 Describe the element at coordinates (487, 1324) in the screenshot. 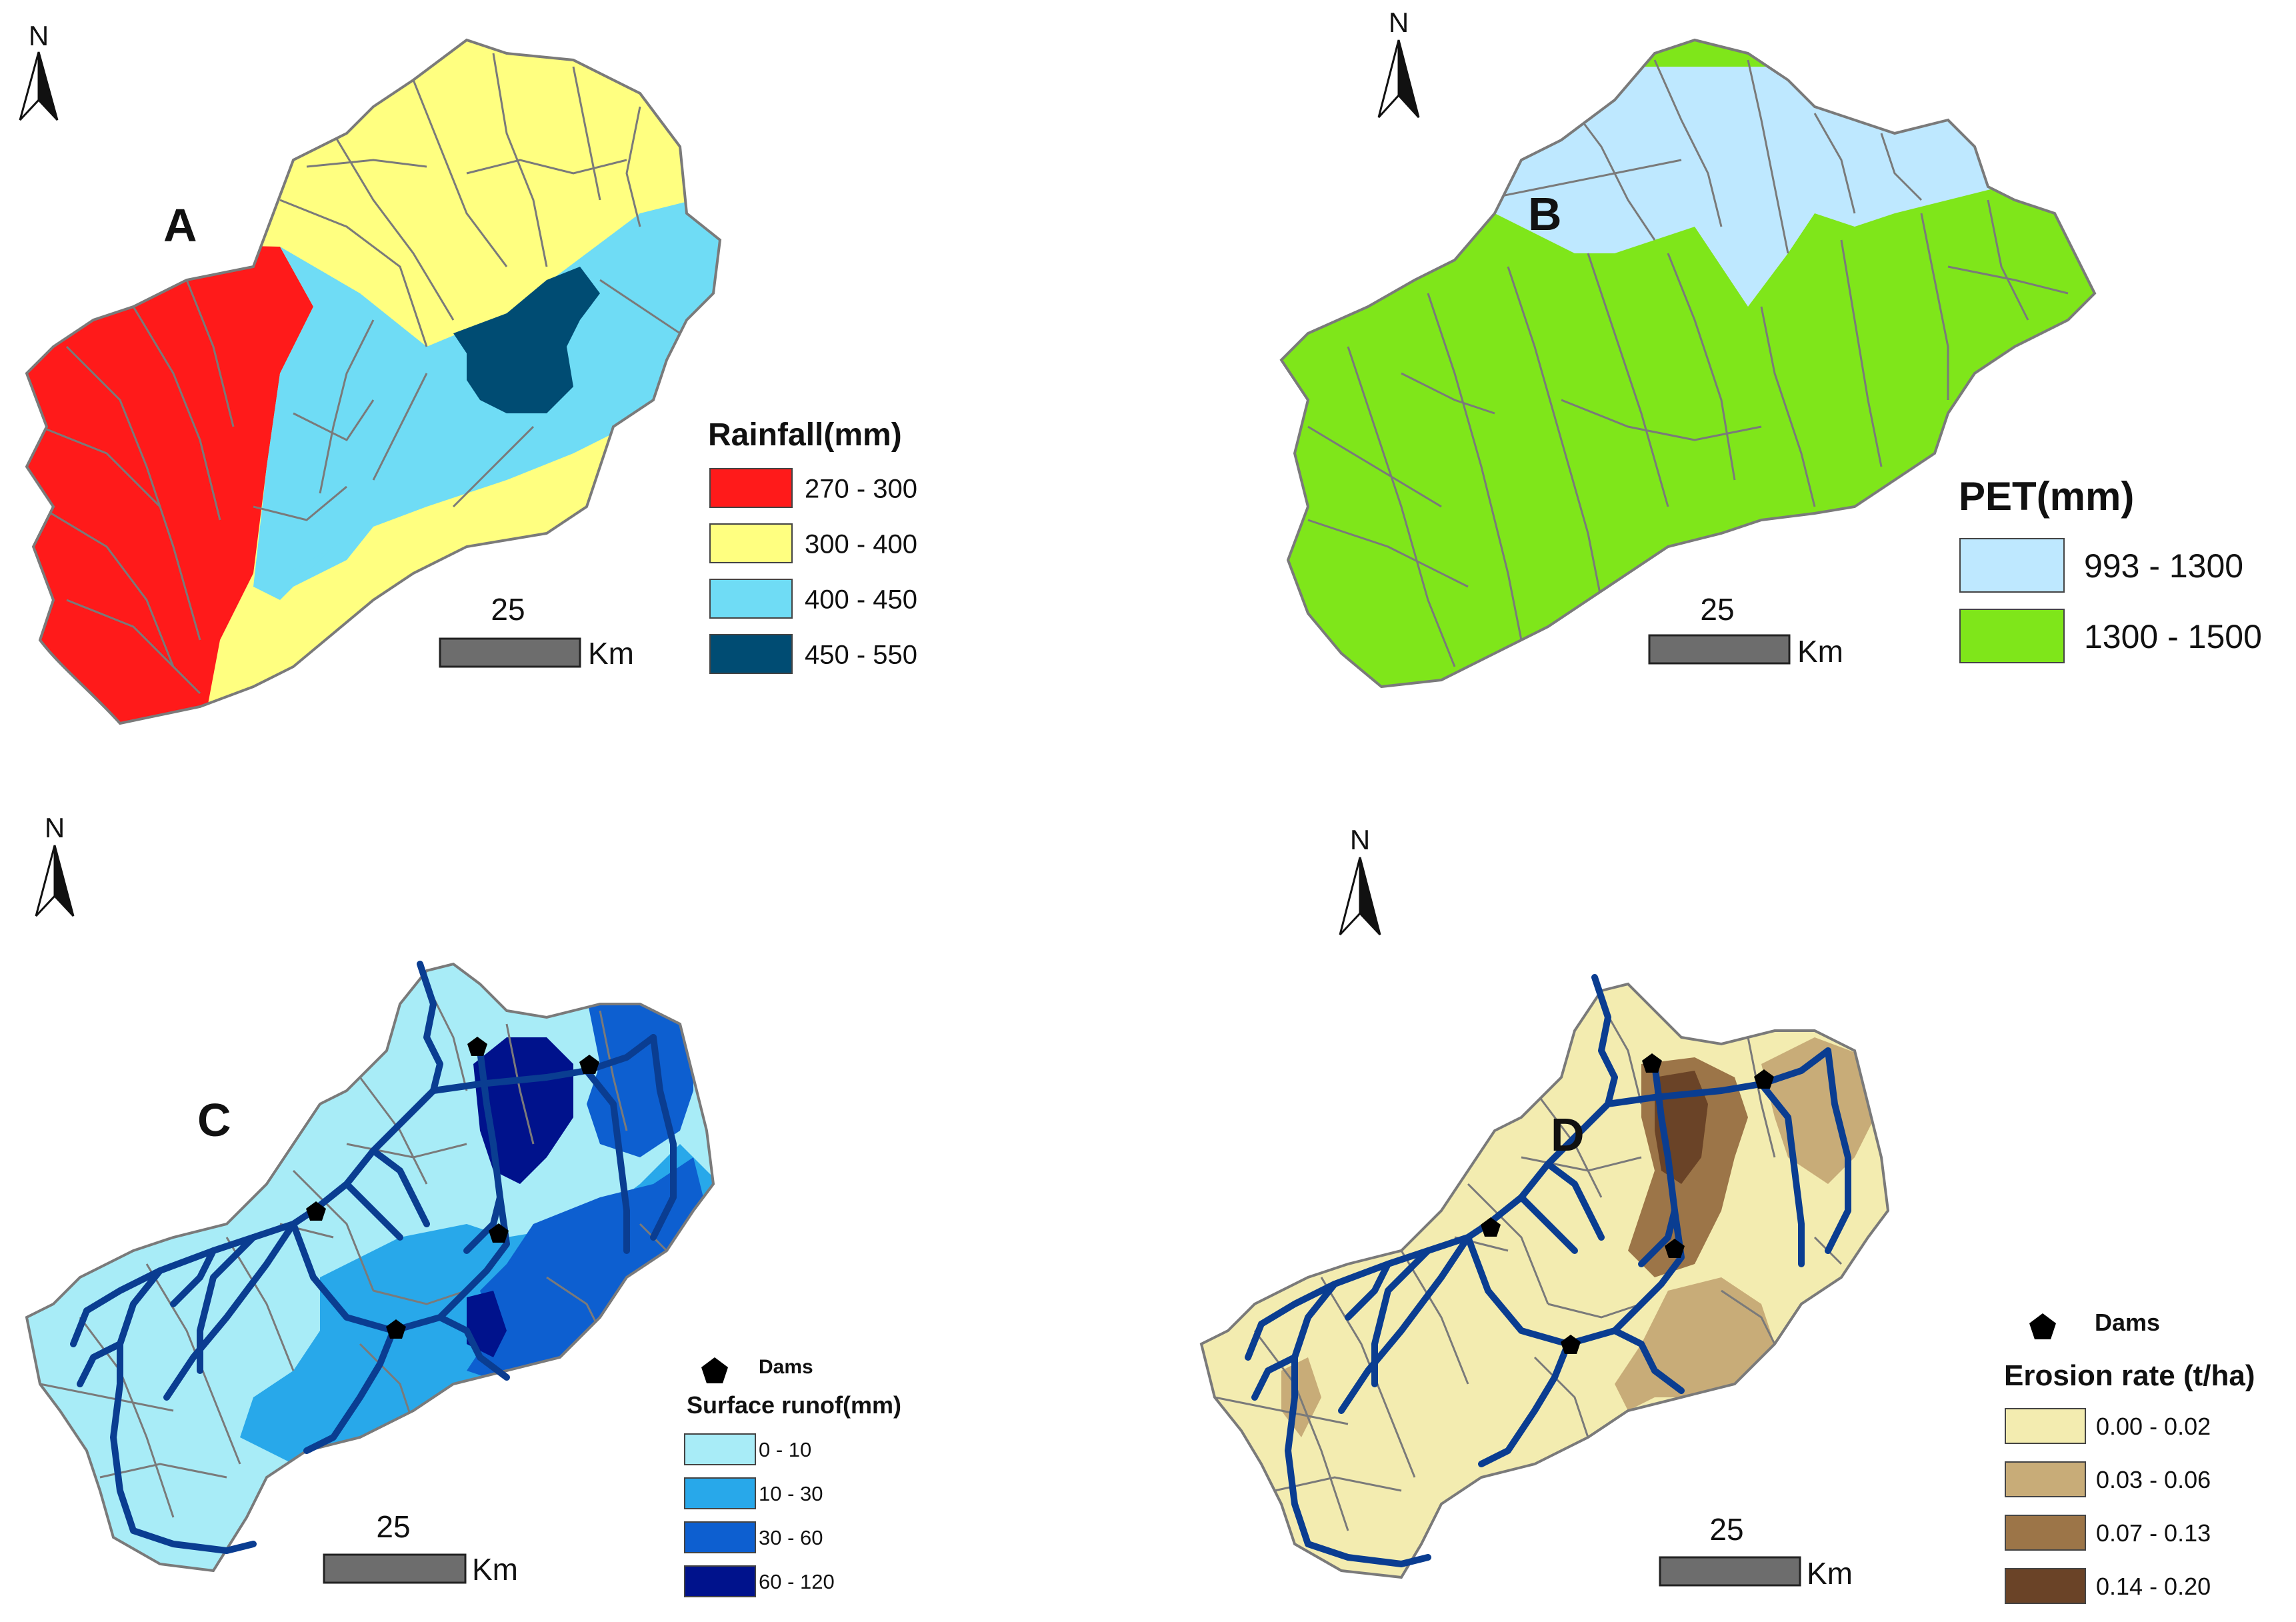

I see `region-60-120-south` at that location.